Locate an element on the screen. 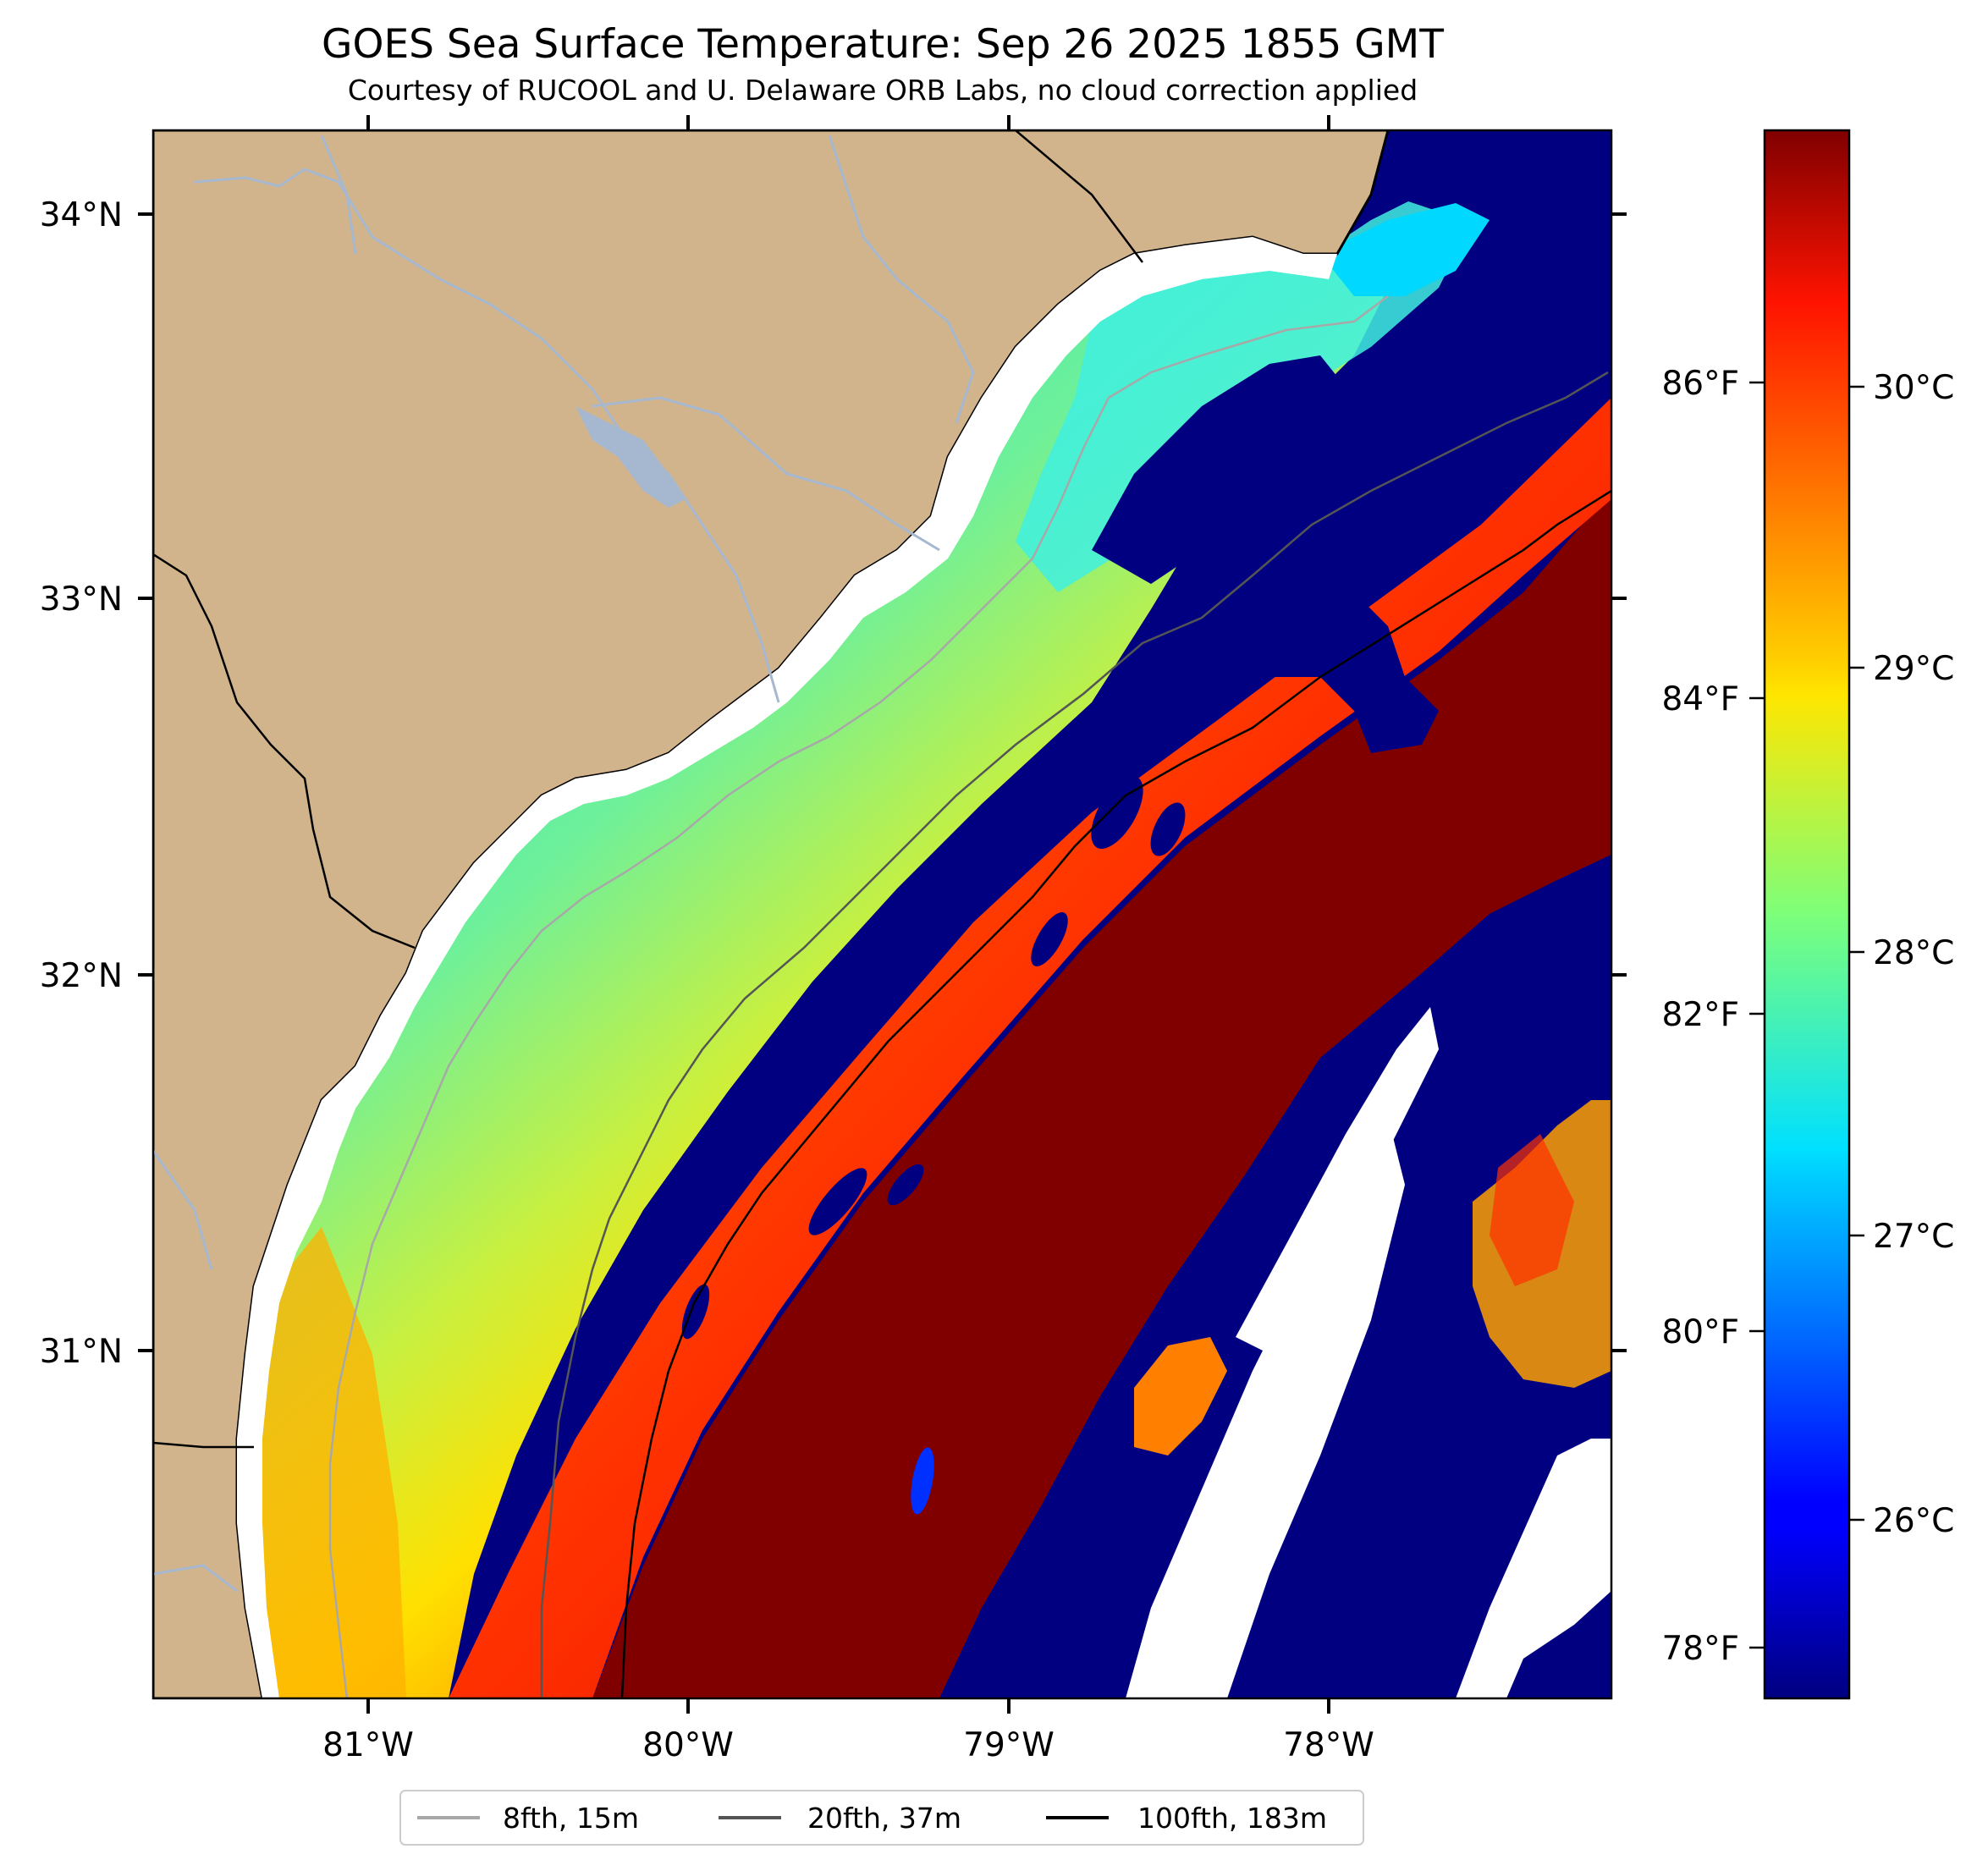  cbar-c-27: 27°C is located at coordinates (1913, 1237).